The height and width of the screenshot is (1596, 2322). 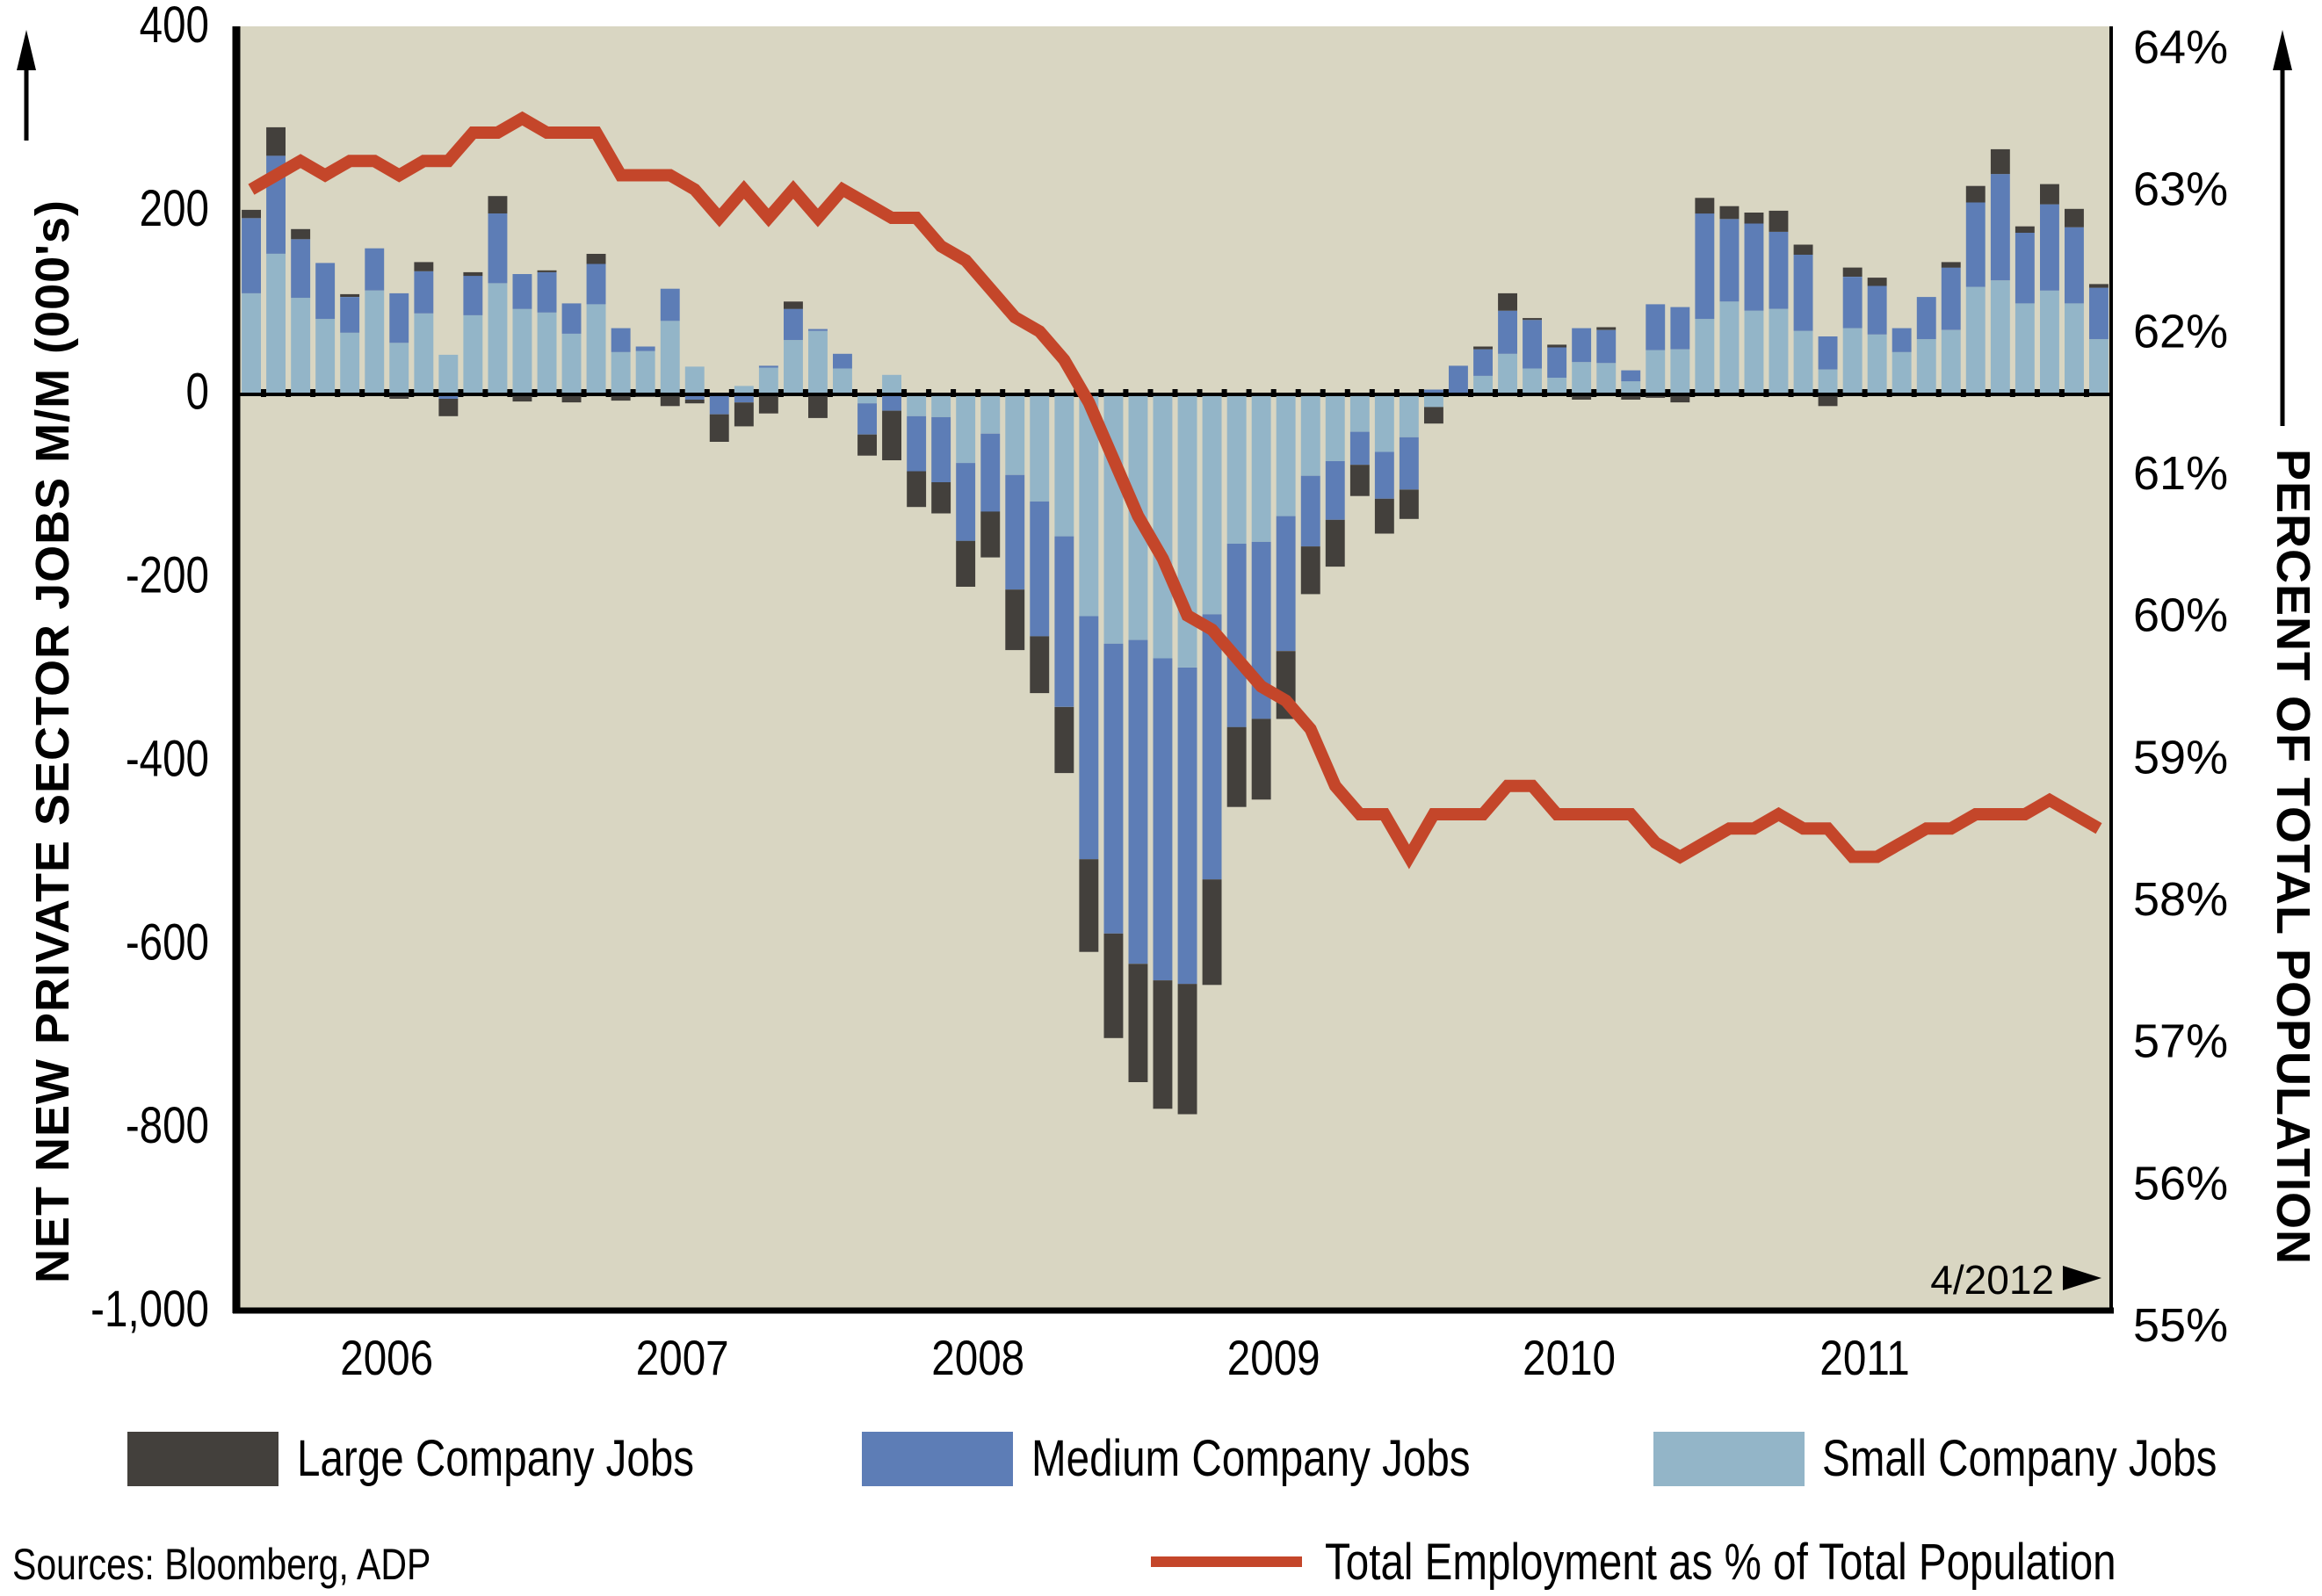 What do you see at coordinates (2293, 858) in the screenshot?
I see `right-axis-title: PERCENT OF TOTAL POPULATION` at bounding box center [2293, 858].